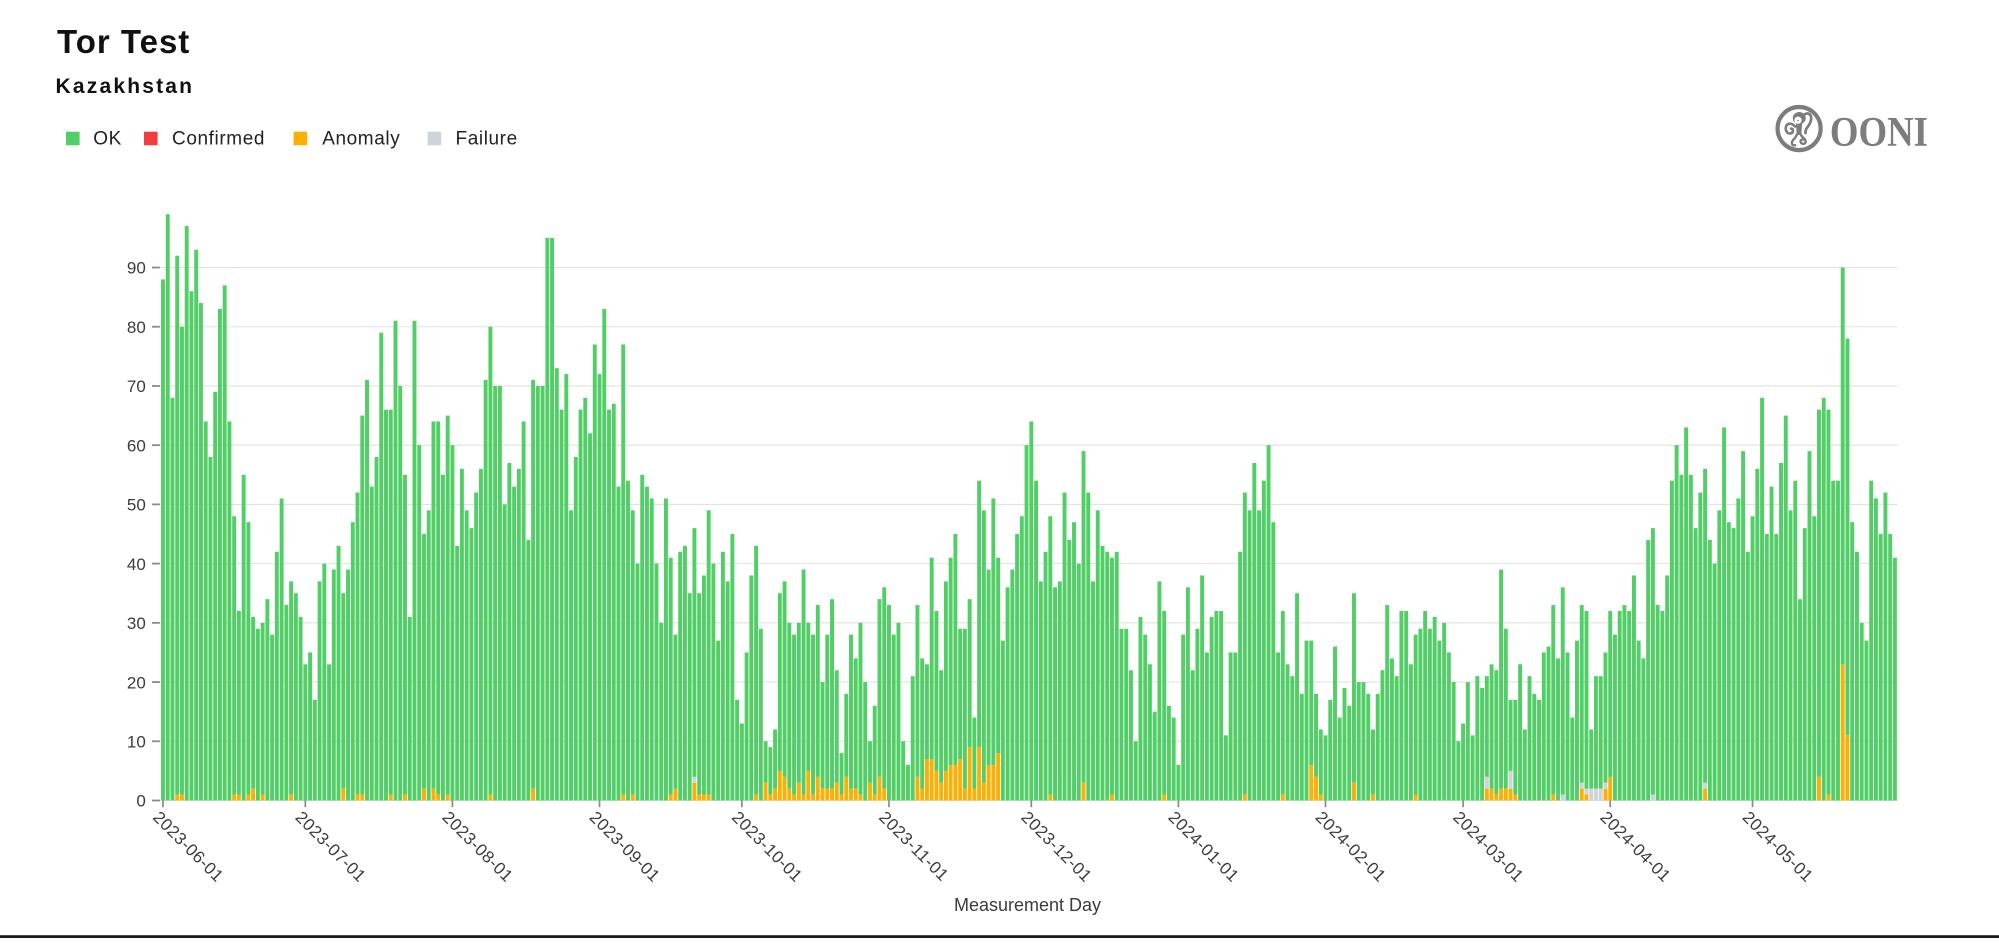 The height and width of the screenshot is (943, 1999). I want to click on svg-text: OONI, so click(1879, 132).